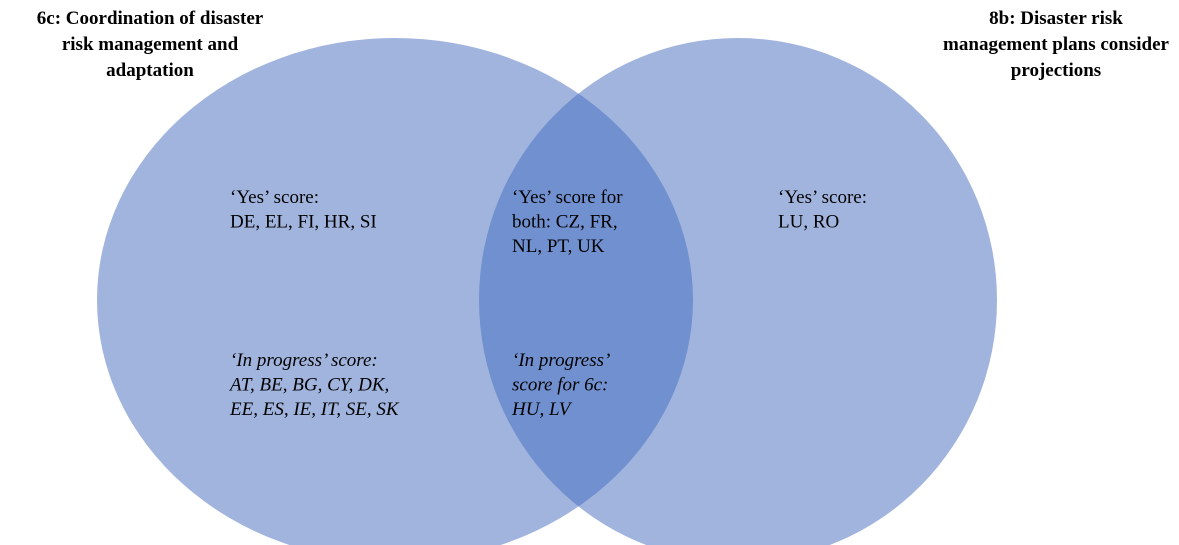 Image resolution: width=1179 pixels, height=545 pixels. What do you see at coordinates (560, 385) in the screenshot?
I see `region-label: score for 6c:` at bounding box center [560, 385].